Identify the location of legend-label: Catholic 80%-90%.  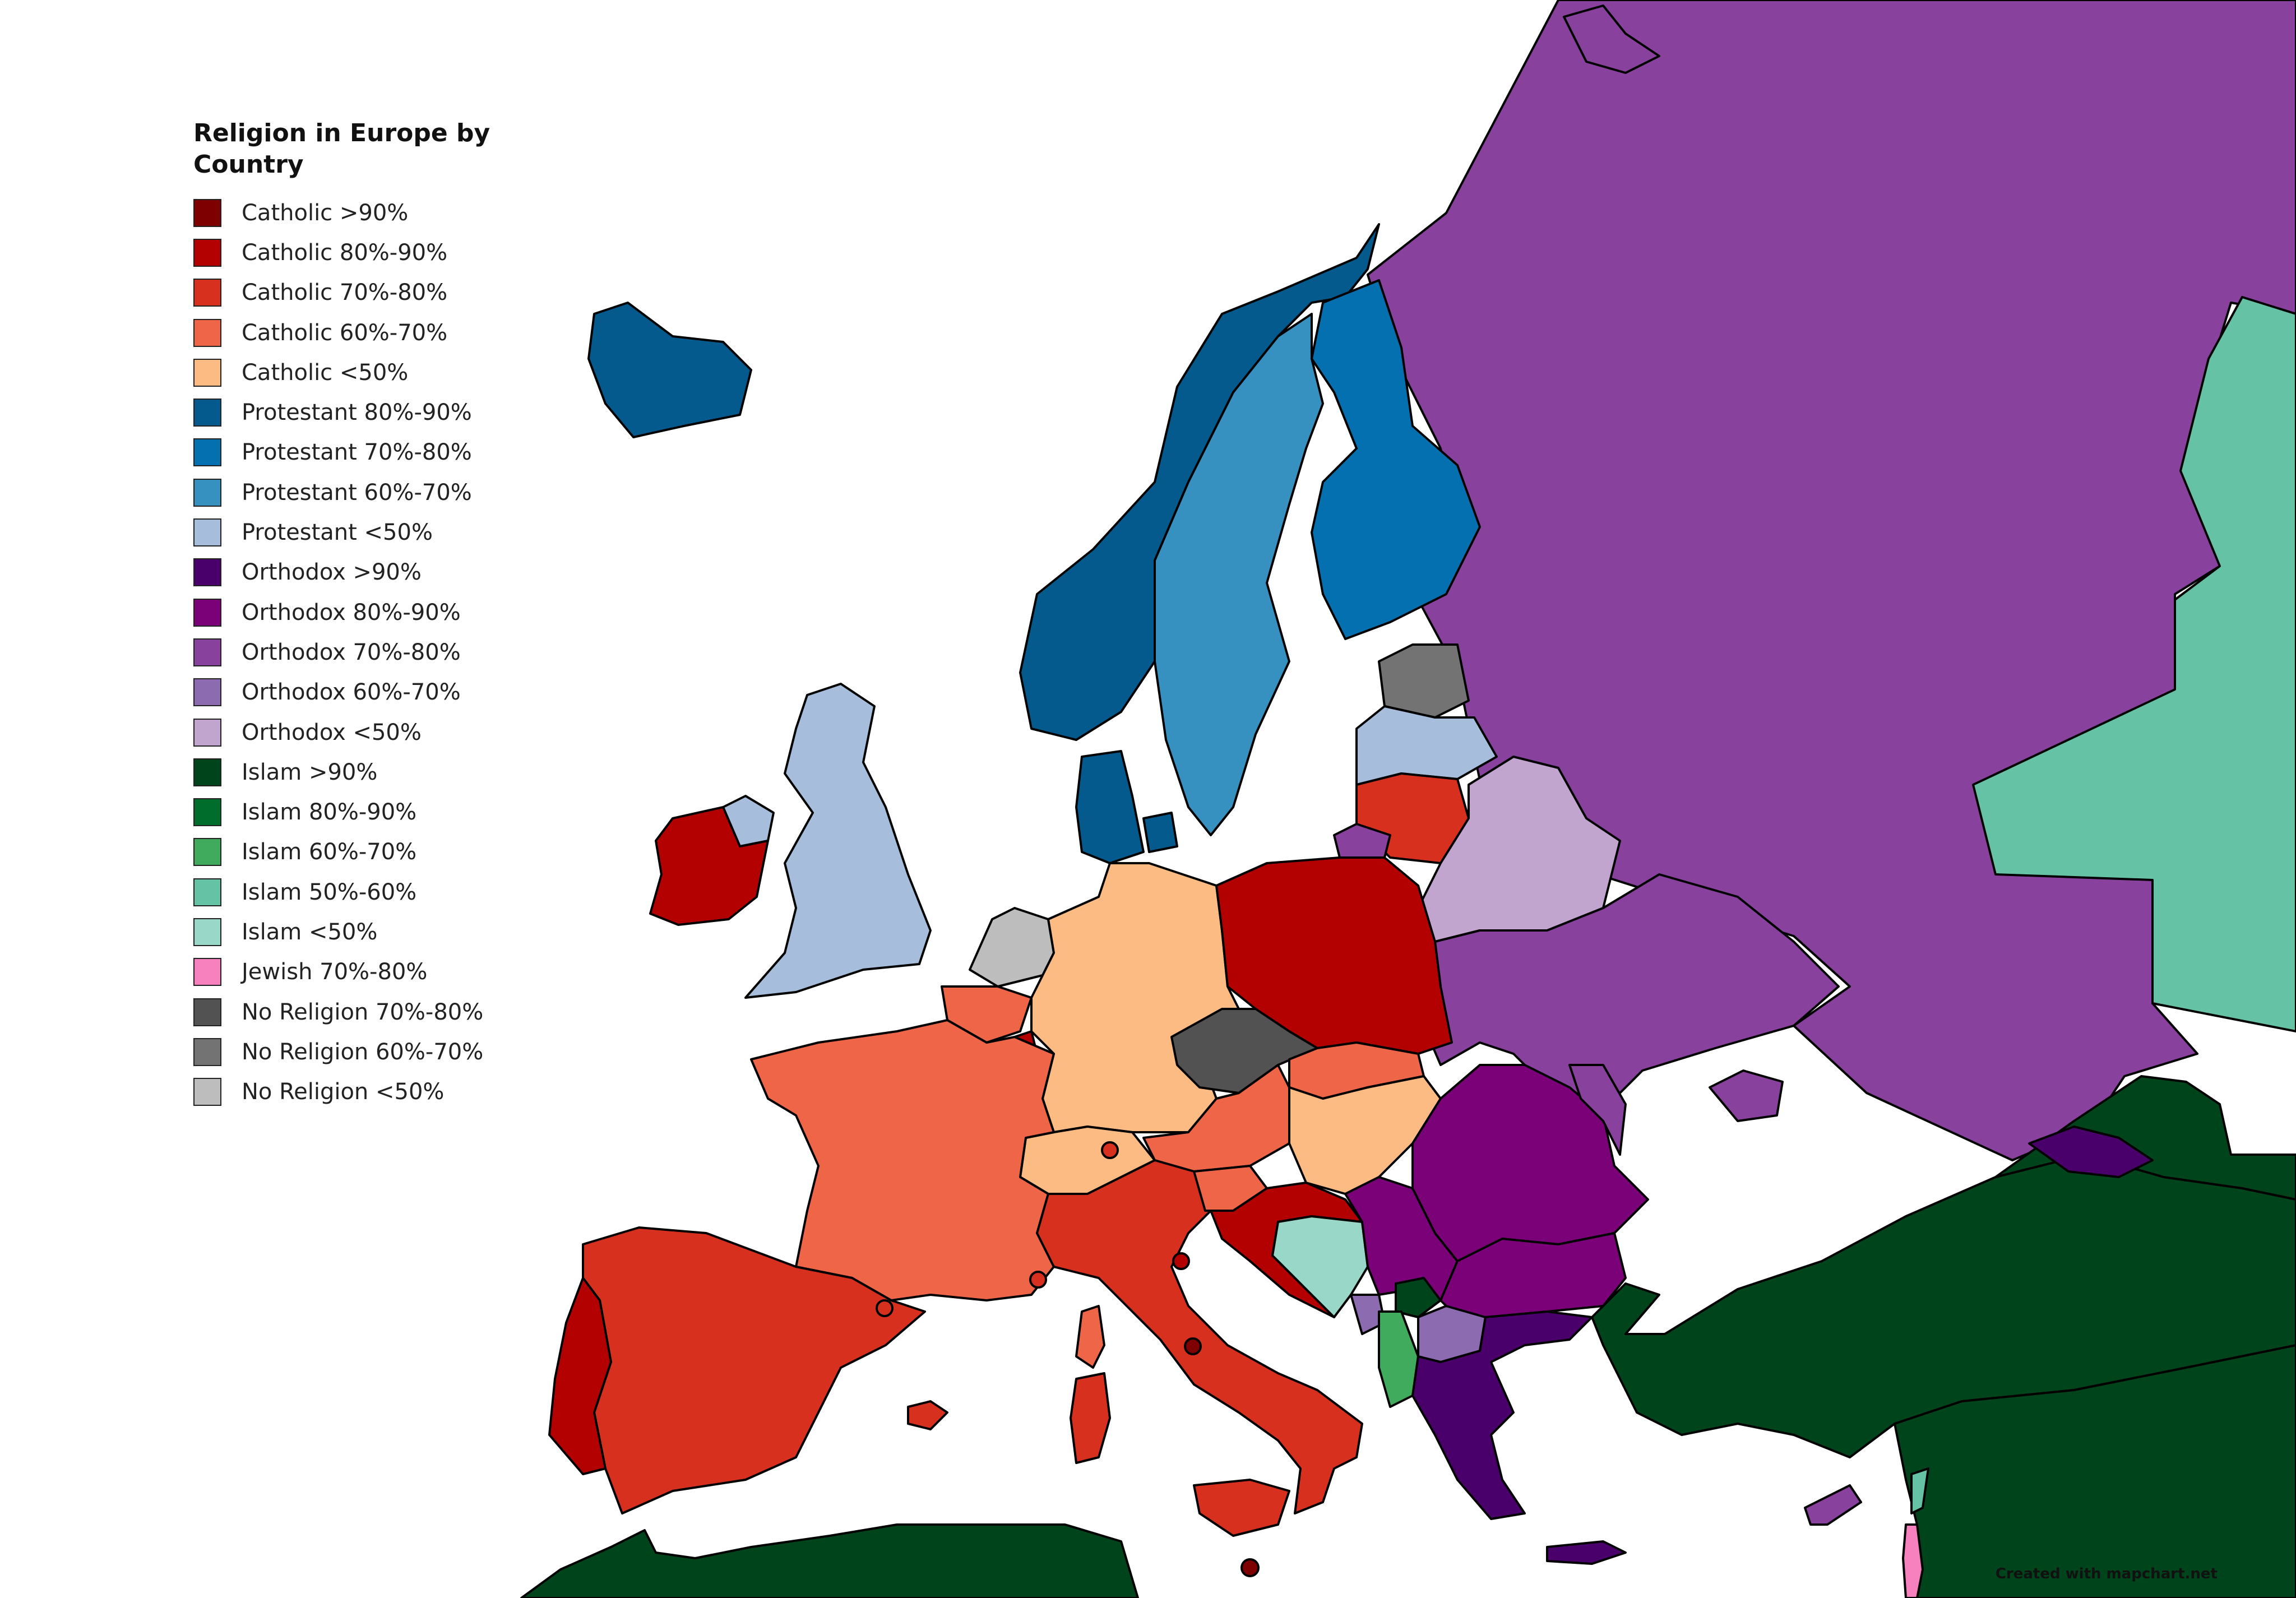
(344, 253).